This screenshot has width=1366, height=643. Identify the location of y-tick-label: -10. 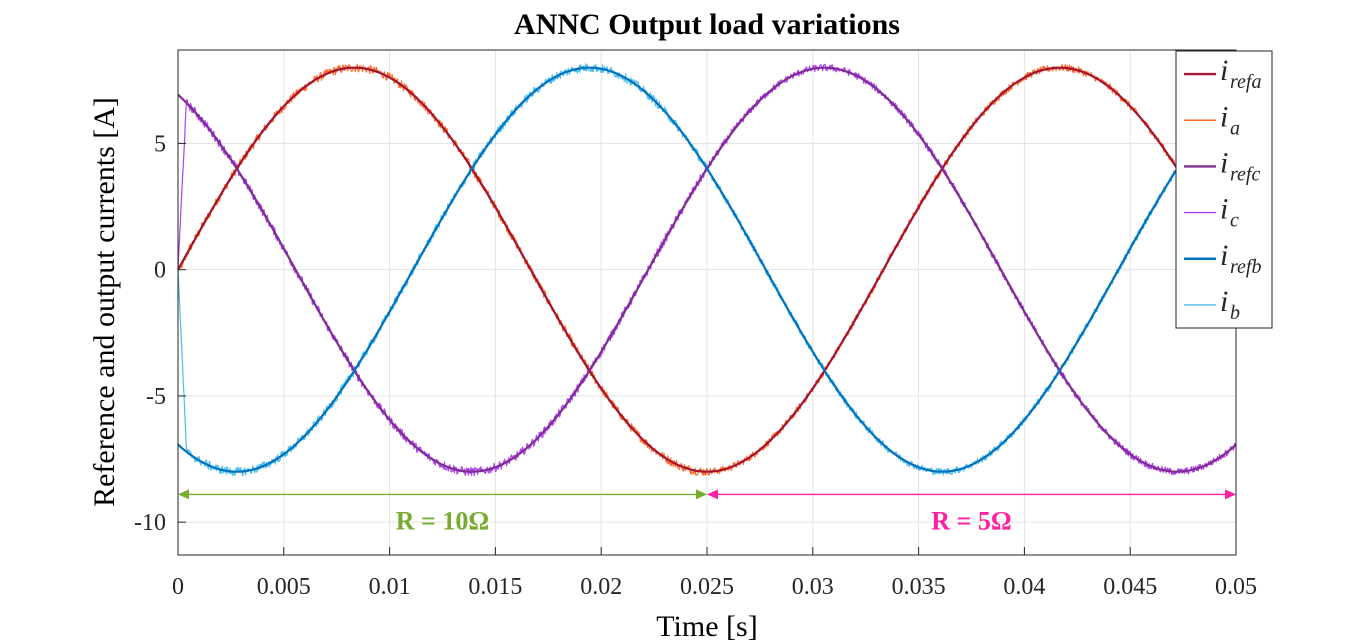
(150, 523).